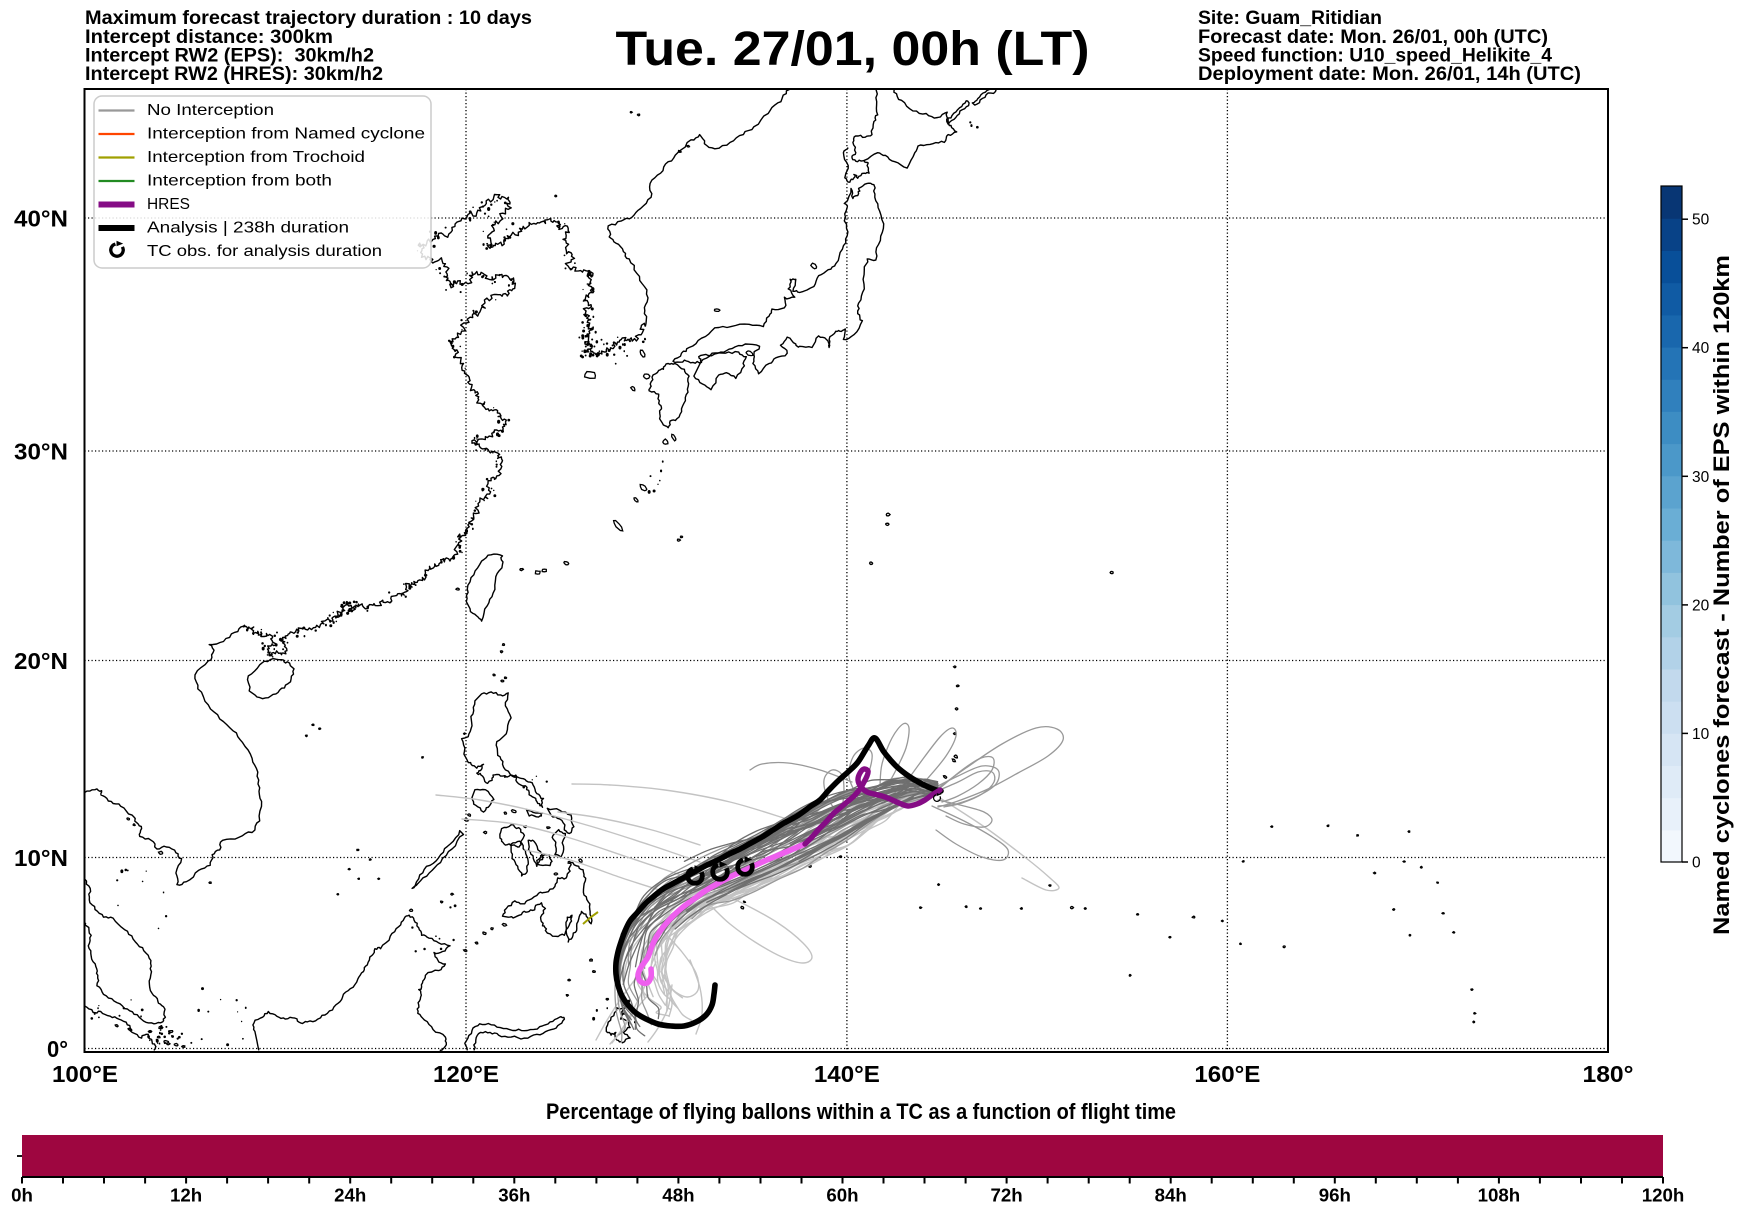 This screenshot has height=1218, width=1748. What do you see at coordinates (41, 452) in the screenshot?
I see `svg-text: 30°N` at bounding box center [41, 452].